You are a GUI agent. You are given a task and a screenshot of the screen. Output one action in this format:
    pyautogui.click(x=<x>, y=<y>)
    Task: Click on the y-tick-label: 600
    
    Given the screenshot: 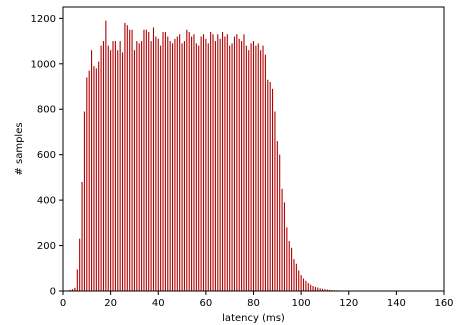 What is the action you would take?
    pyautogui.click(x=46, y=155)
    